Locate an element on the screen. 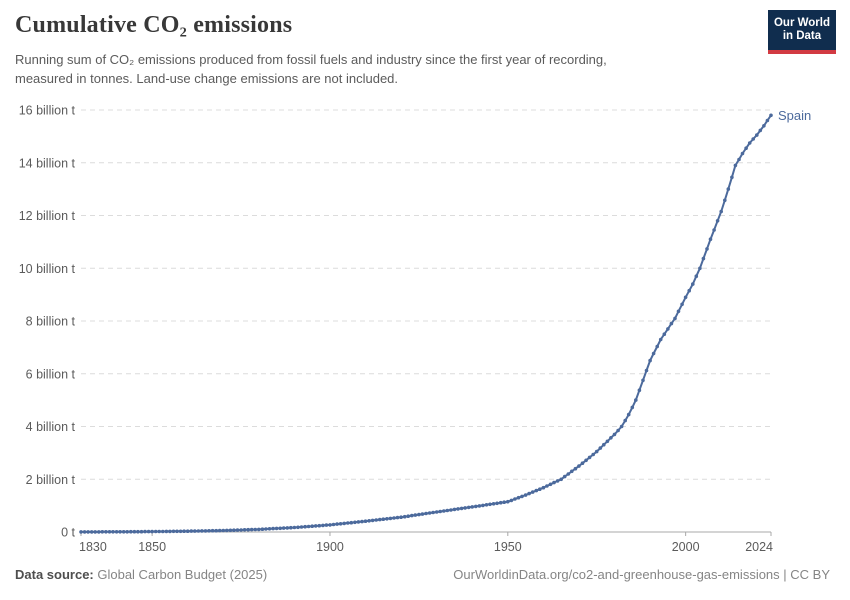 This screenshot has width=850, height=600. data-source: Data source: Global Carbon Budget (2025) is located at coordinates (141, 574).